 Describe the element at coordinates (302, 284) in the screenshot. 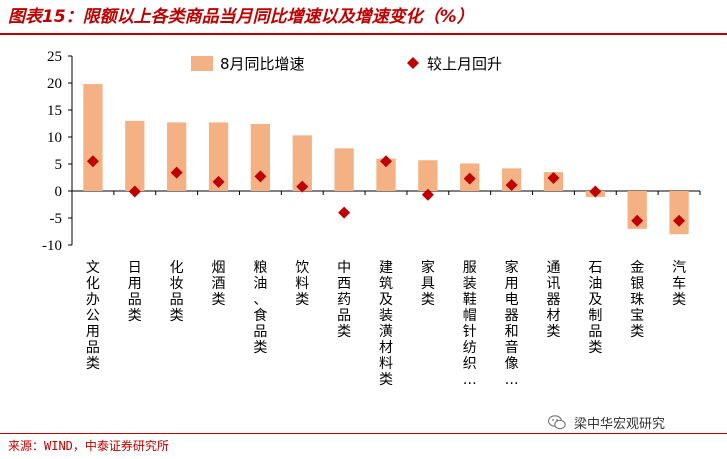

I see `category-label: 饮料类` at that location.